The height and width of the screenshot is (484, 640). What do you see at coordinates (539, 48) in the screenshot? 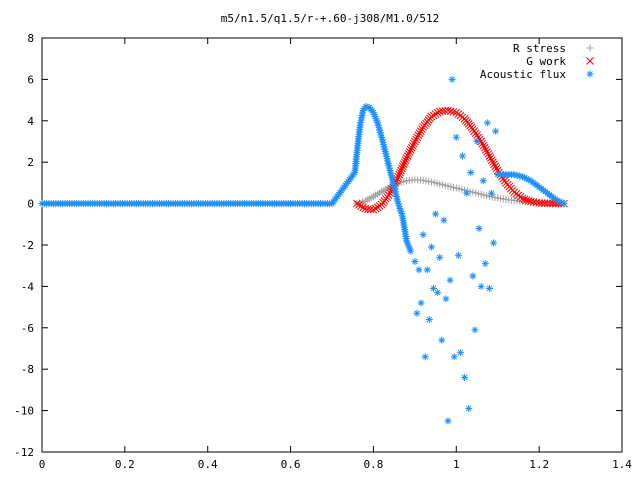
I see `legend-label: R stress` at bounding box center [539, 48].